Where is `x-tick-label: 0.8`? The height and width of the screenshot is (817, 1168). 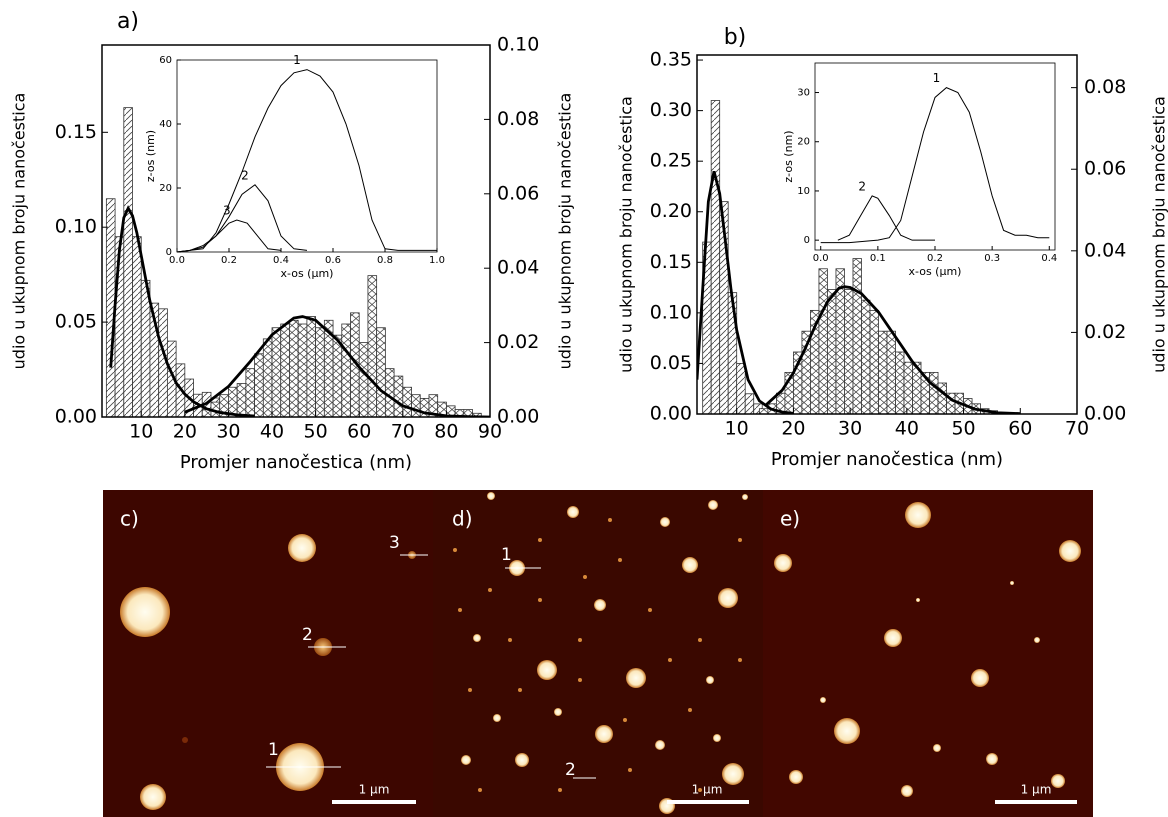
x-tick-label: 0.8 is located at coordinates (385, 260).